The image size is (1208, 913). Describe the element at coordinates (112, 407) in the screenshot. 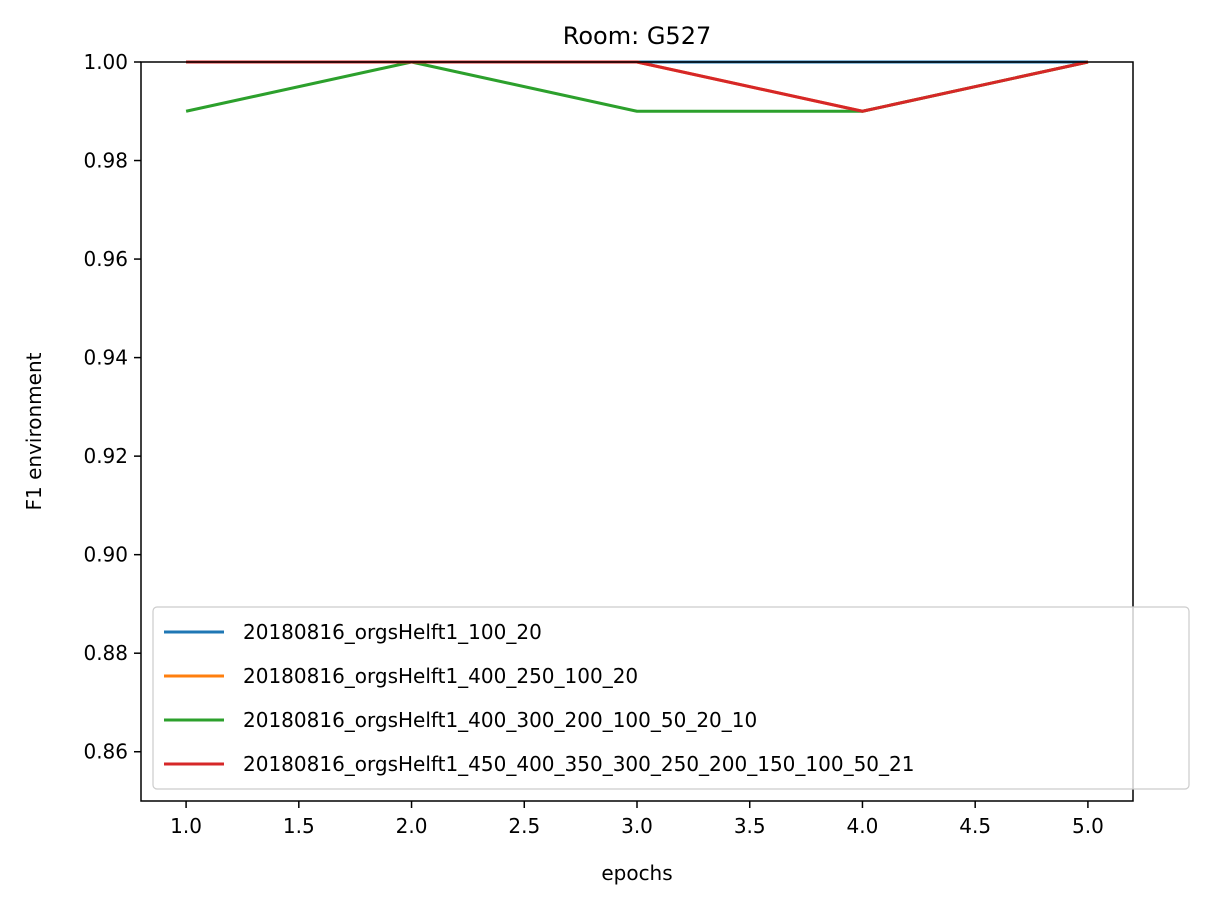

I see `y-axis: 0.86 0.88 0.90 0.92 0.94 0.96 0.98 1.00` at that location.